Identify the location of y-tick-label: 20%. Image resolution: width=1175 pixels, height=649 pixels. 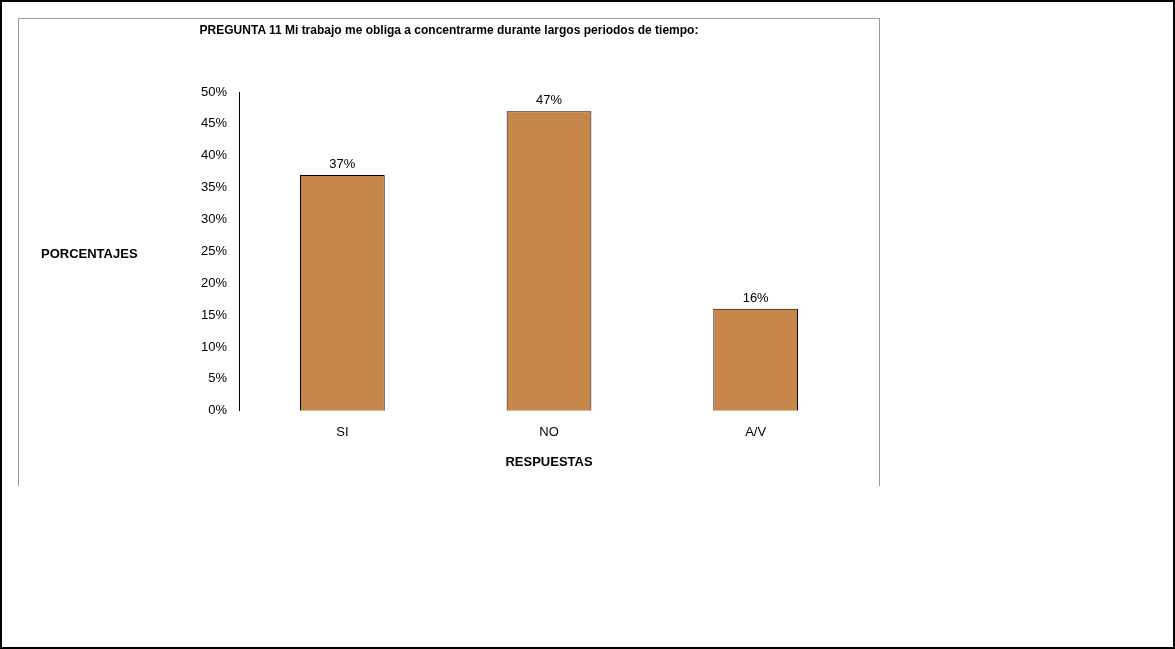
(214, 282).